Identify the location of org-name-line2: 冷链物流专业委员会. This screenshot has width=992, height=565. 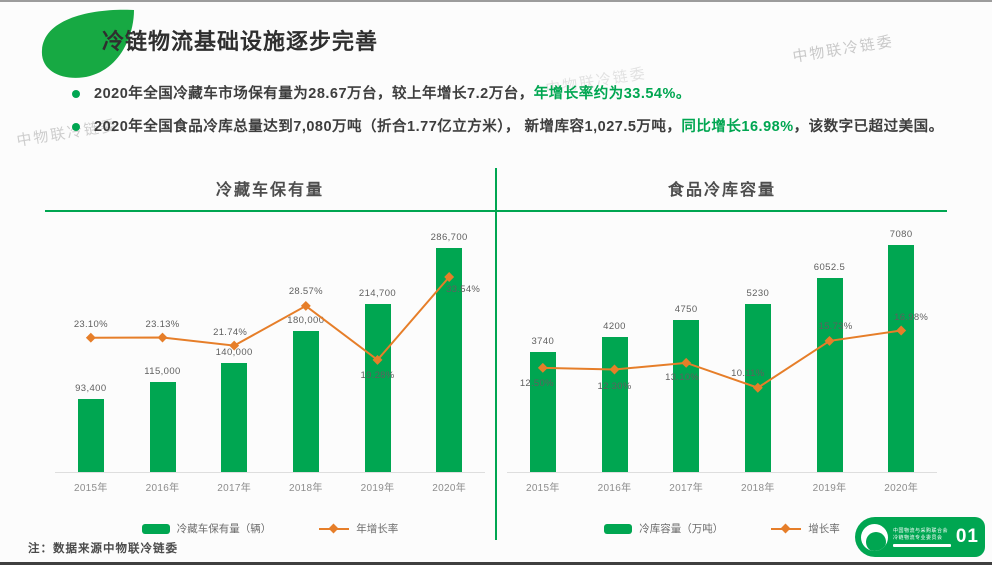
(918, 537).